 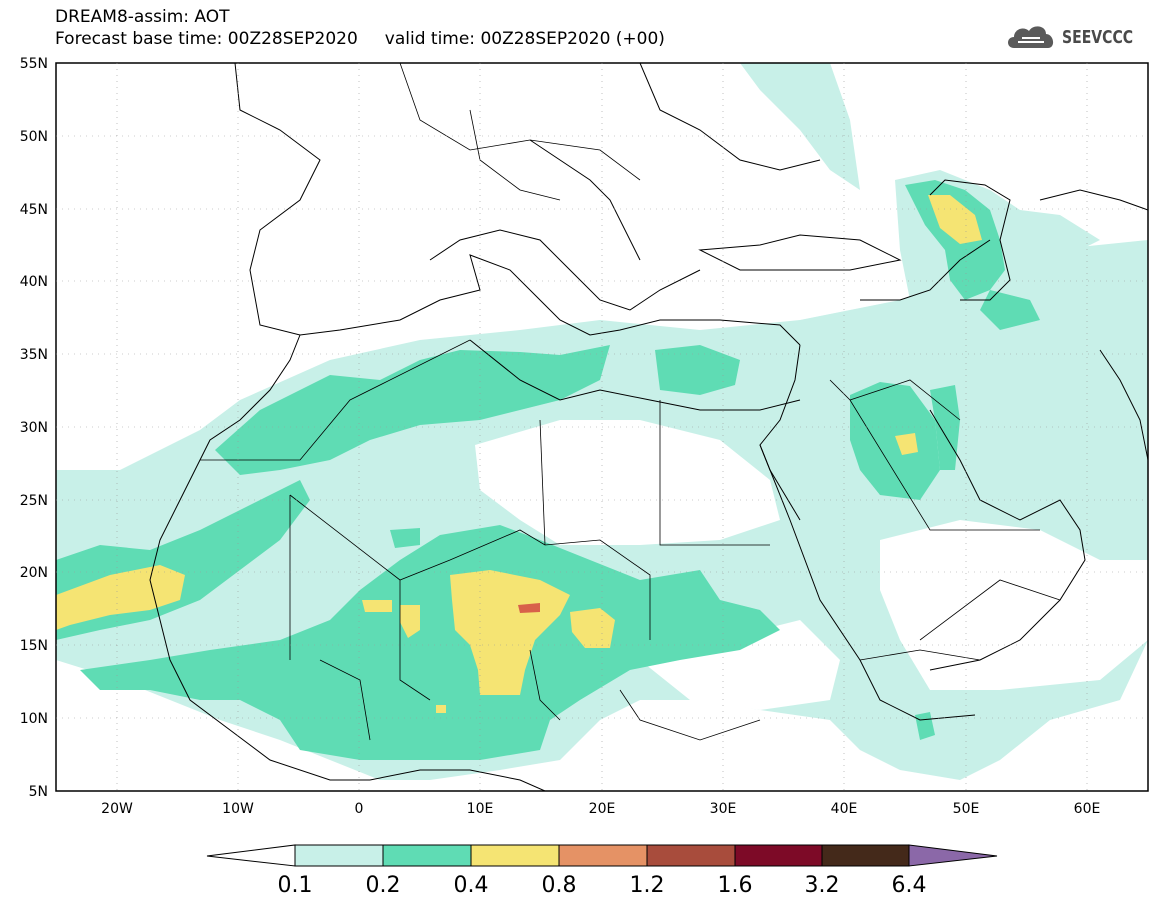 What do you see at coordinates (480, 809) in the screenshot?
I see `lon-label: 10E` at bounding box center [480, 809].